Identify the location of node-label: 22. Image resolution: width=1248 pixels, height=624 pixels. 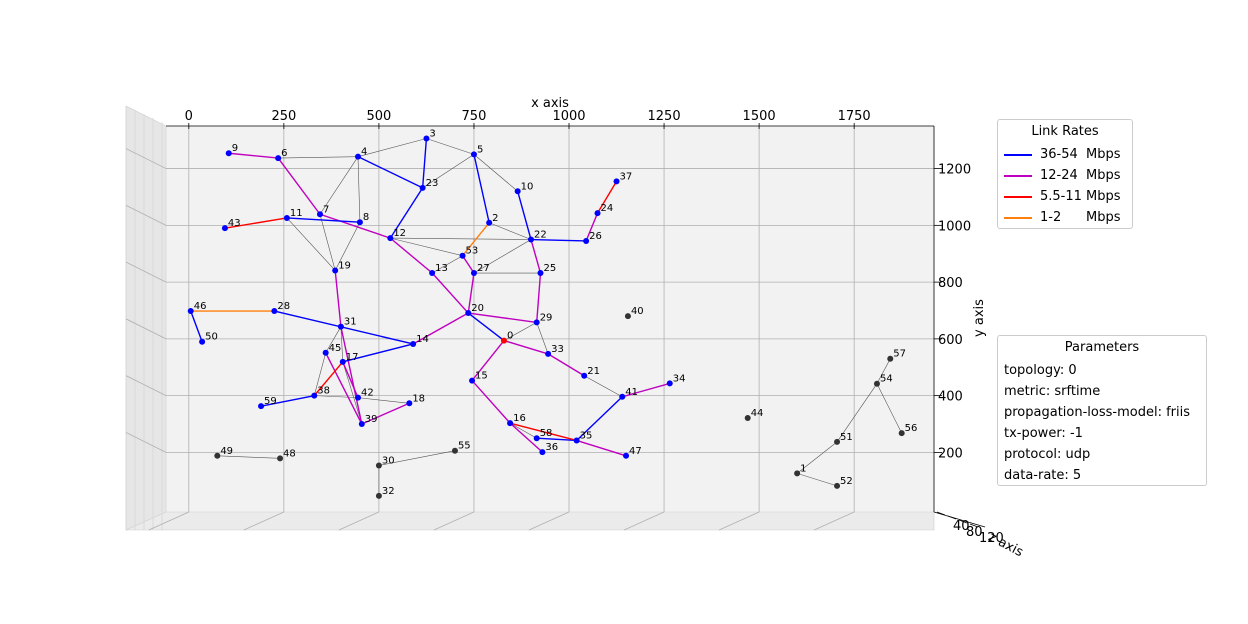
(540, 235).